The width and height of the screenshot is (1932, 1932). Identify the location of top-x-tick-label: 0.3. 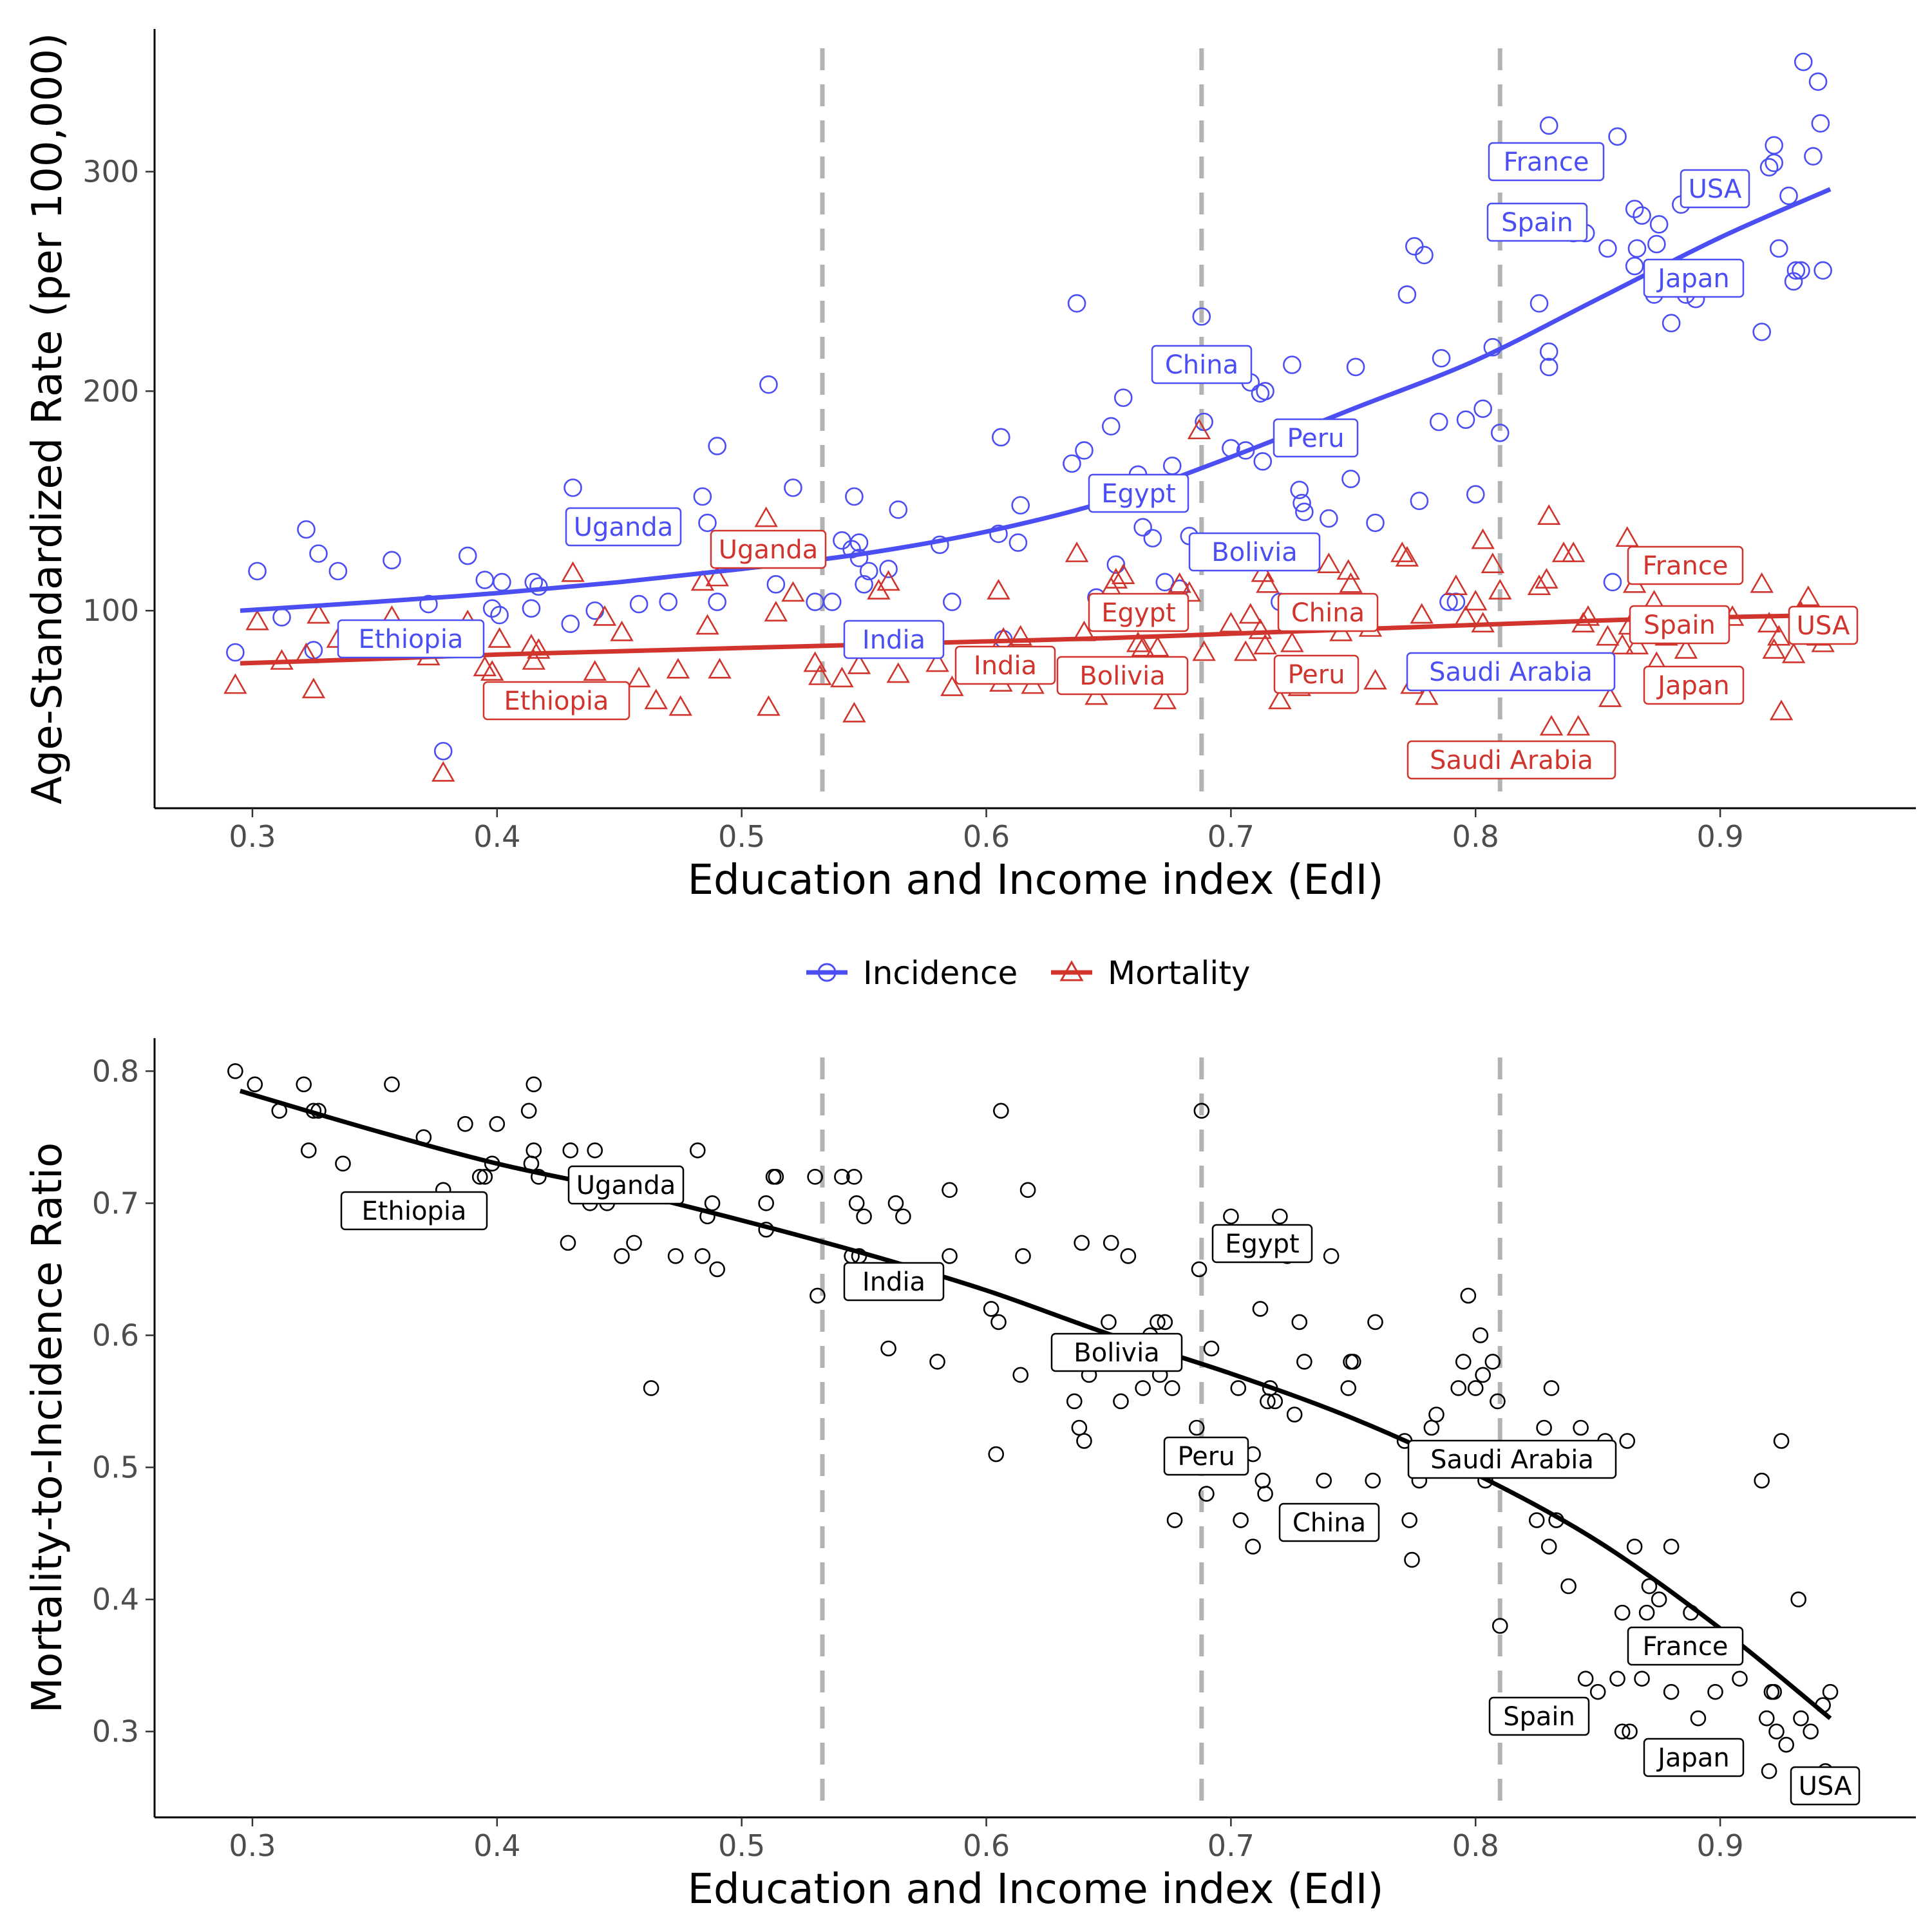
(253, 837).